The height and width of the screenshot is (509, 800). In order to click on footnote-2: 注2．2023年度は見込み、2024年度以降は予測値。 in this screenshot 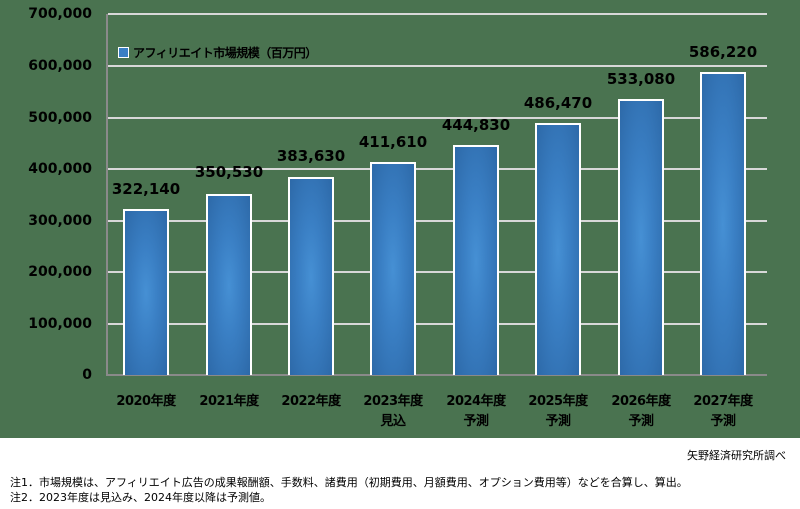, I will do `click(140, 497)`.